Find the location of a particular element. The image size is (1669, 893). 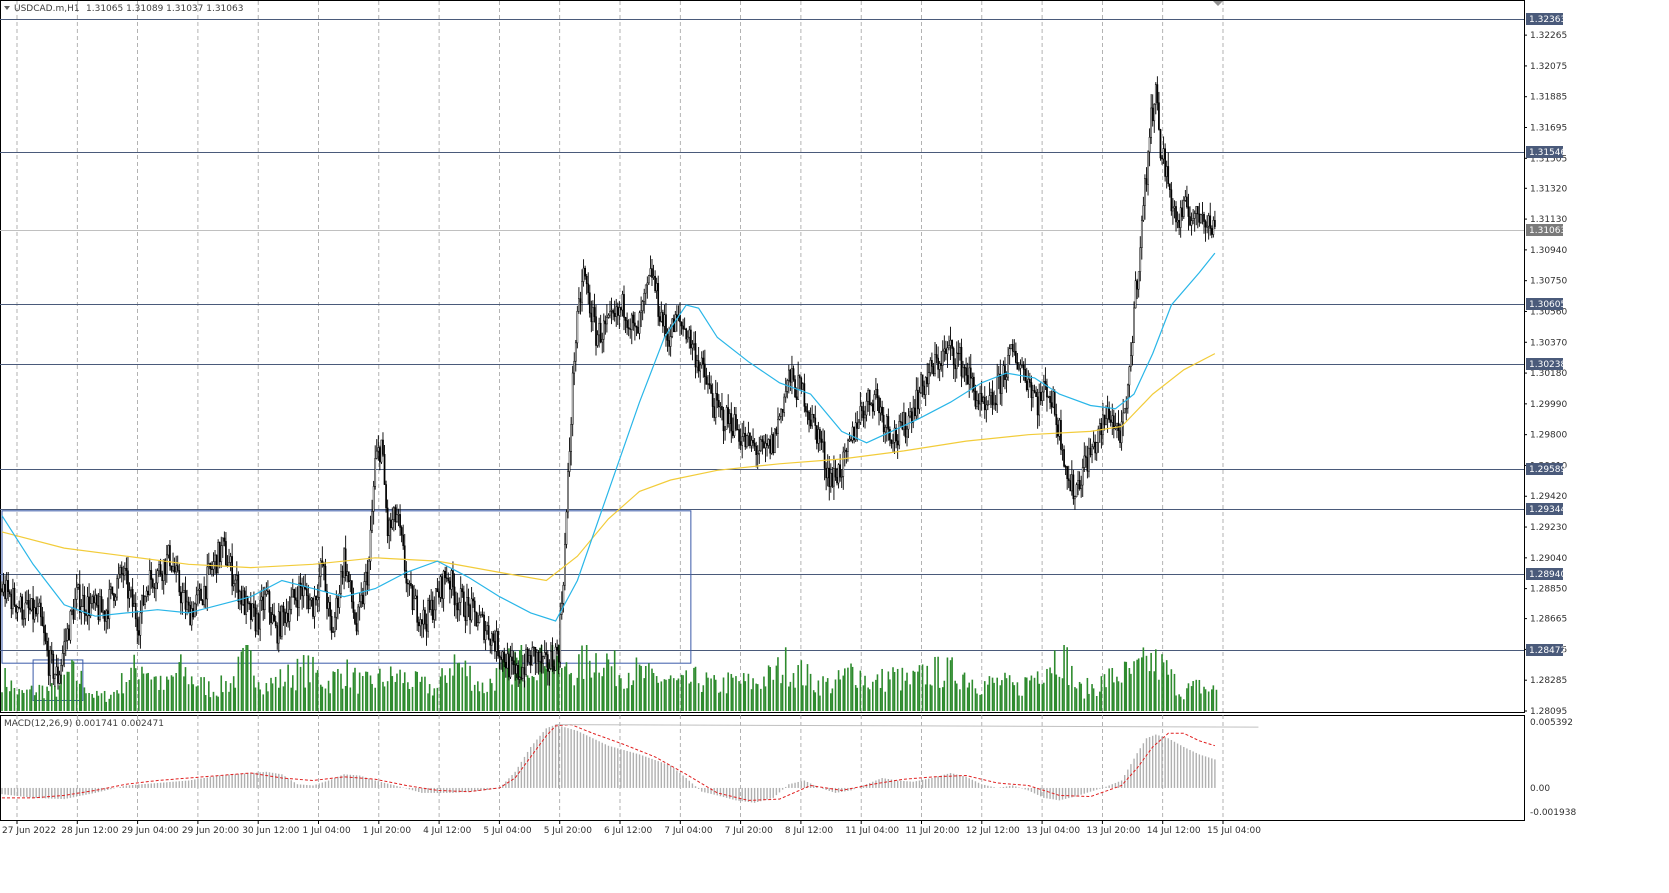

price-tick-label: 1.32075 is located at coordinates (1548, 67).